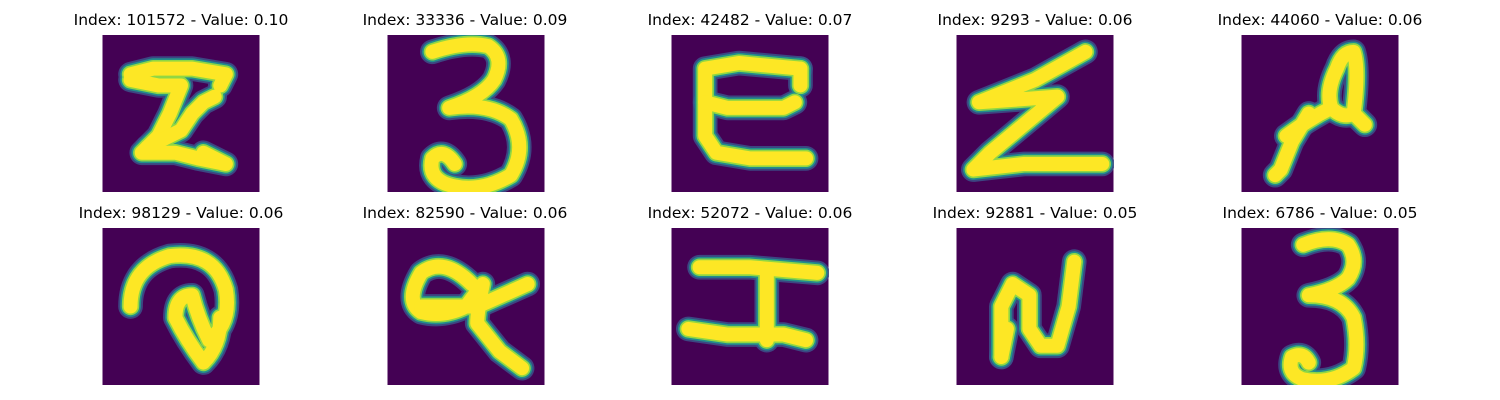 The width and height of the screenshot is (1500, 400). I want to click on glyph-e-like, so click(750, 113).